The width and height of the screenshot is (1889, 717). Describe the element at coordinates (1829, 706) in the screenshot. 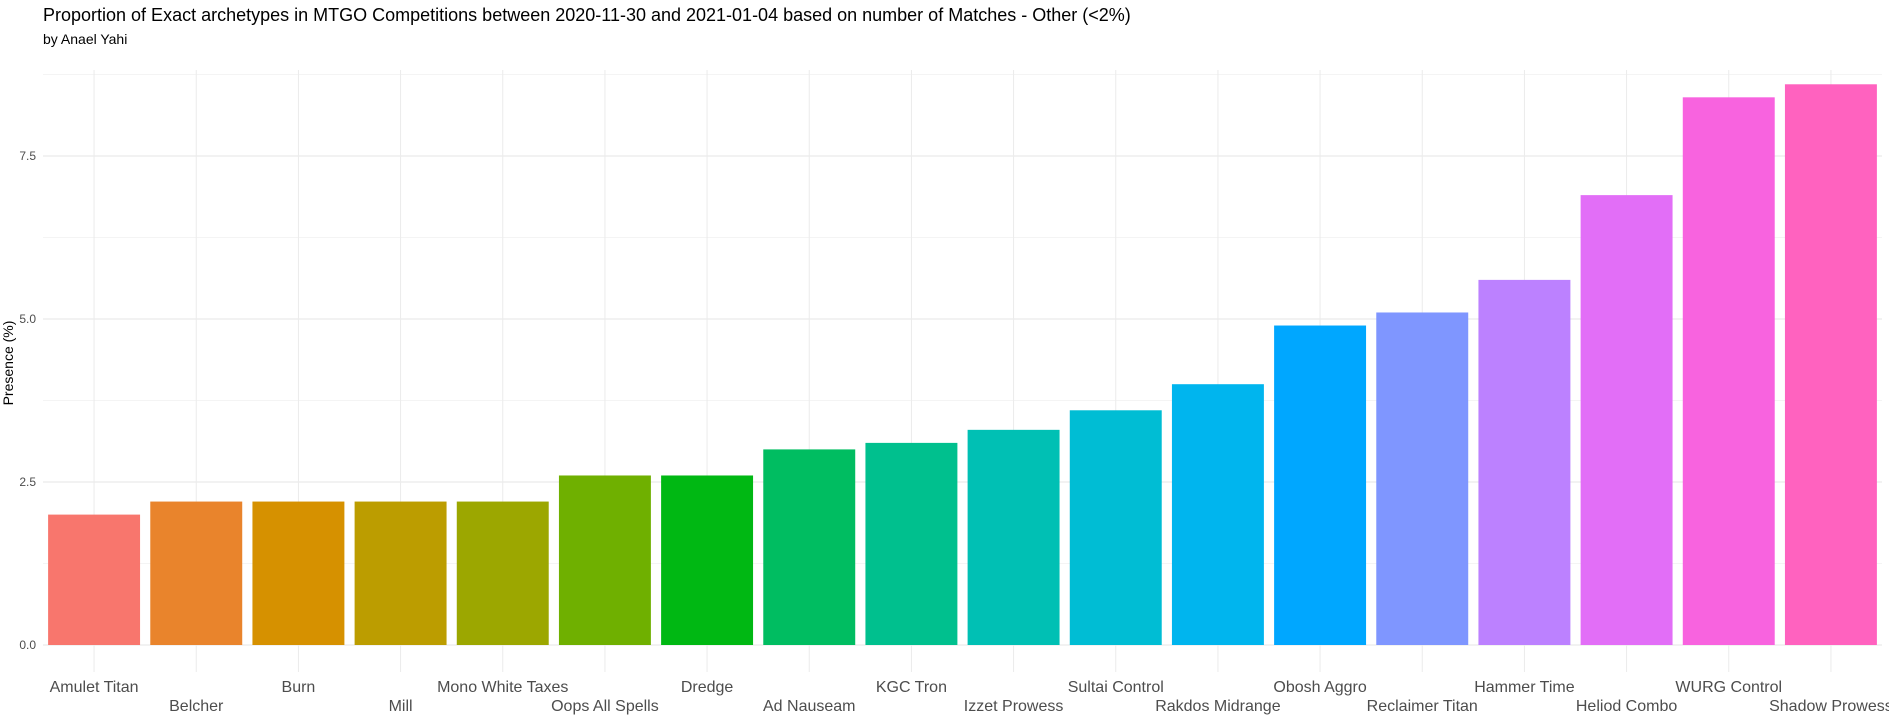

I see `x-category-label: Shadow Prowess` at that location.